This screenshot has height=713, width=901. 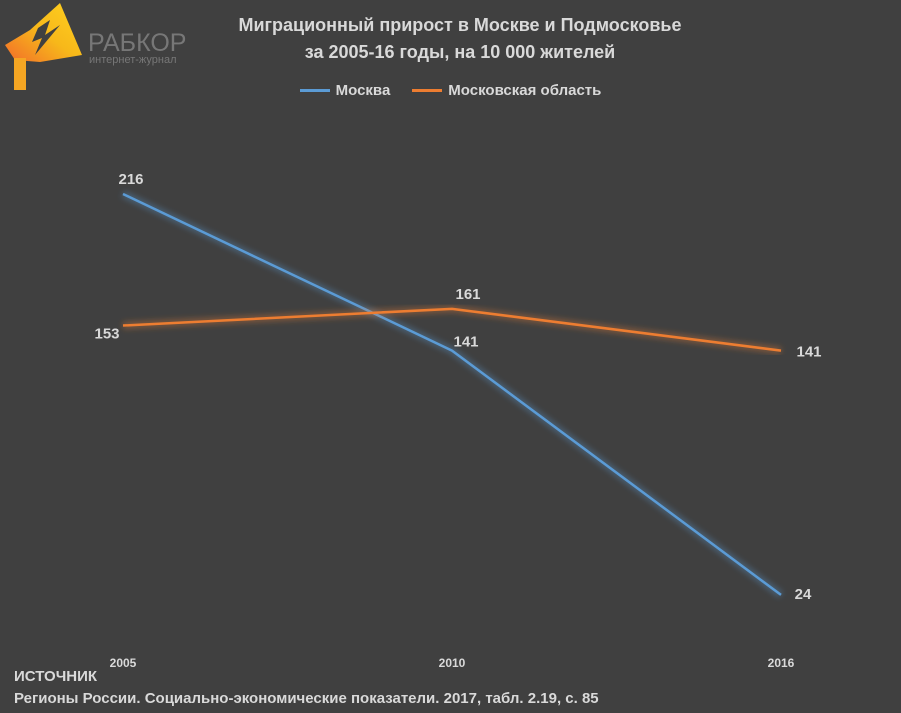 I want to click on source-heading: ИСТОЧНИК, so click(x=56, y=676).